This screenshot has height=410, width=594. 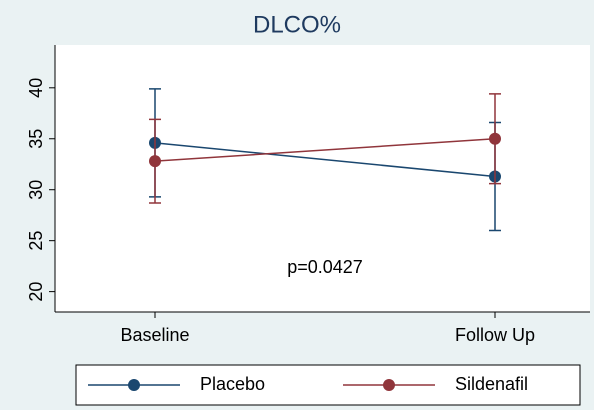 What do you see at coordinates (36, 241) in the screenshot?
I see `y-tick-label: 25` at bounding box center [36, 241].